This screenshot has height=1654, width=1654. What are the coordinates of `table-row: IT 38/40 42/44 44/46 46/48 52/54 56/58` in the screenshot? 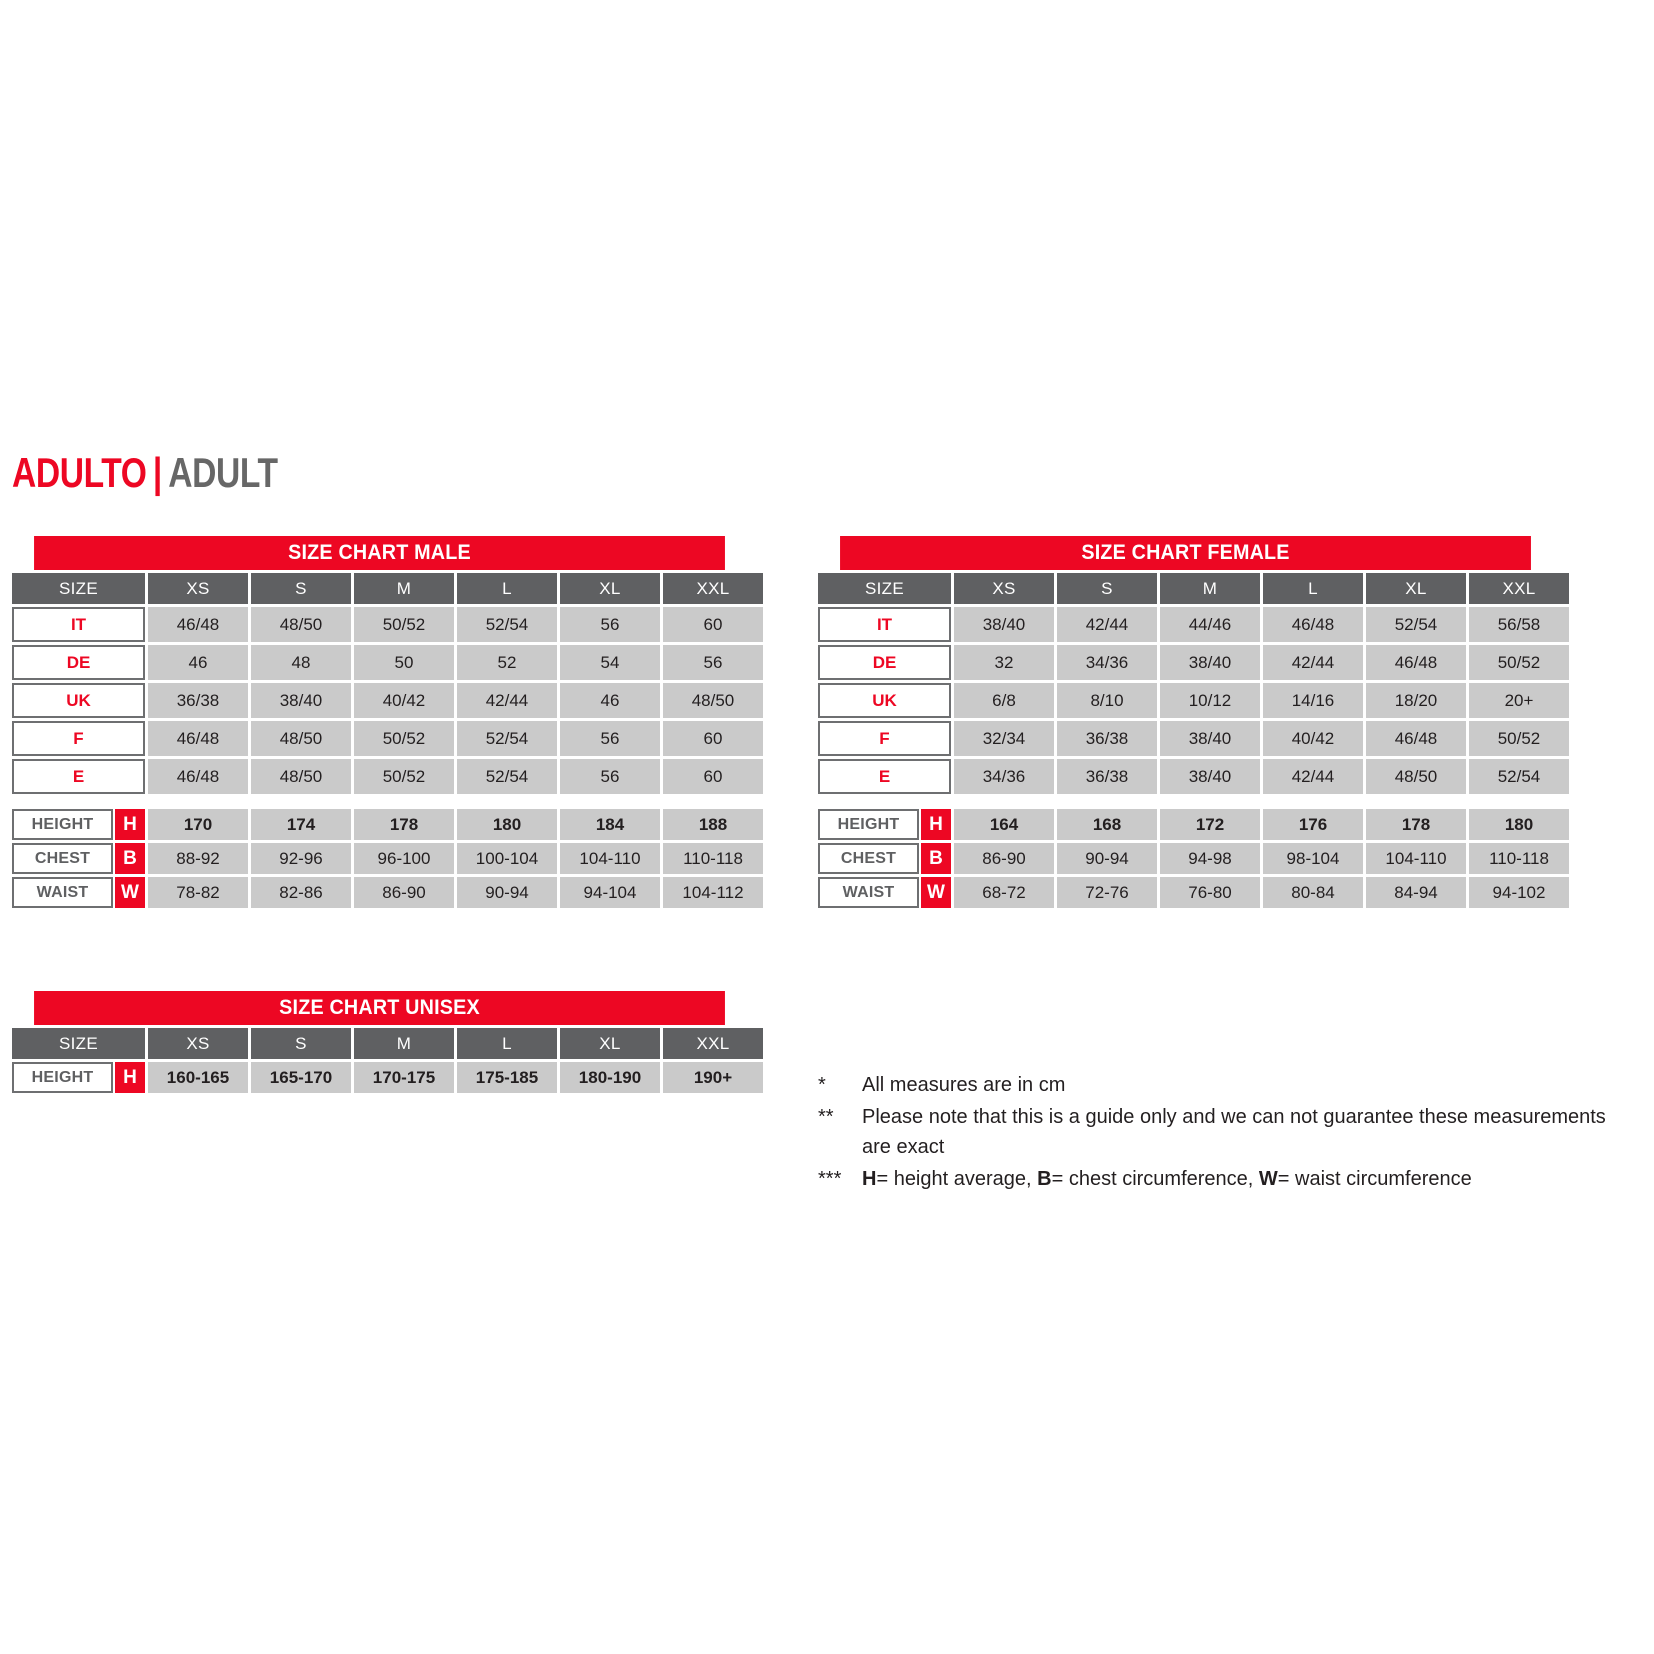 It's located at (1193, 624).